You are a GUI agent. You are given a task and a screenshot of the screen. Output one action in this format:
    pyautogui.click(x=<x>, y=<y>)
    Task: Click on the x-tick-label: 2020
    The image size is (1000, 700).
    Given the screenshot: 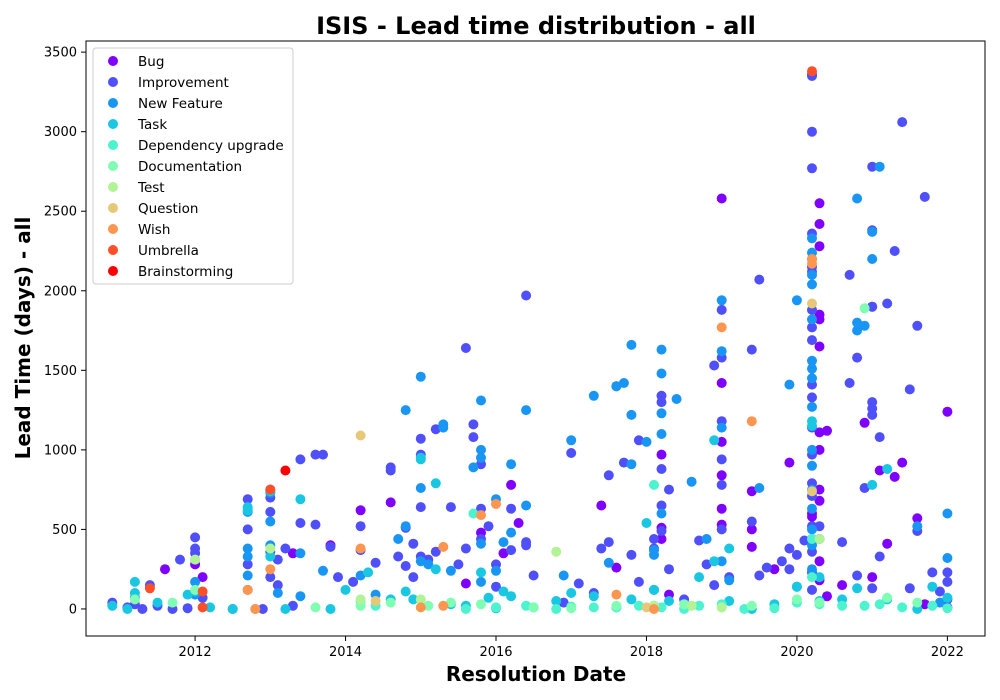 What is the action you would take?
    pyautogui.click(x=796, y=652)
    